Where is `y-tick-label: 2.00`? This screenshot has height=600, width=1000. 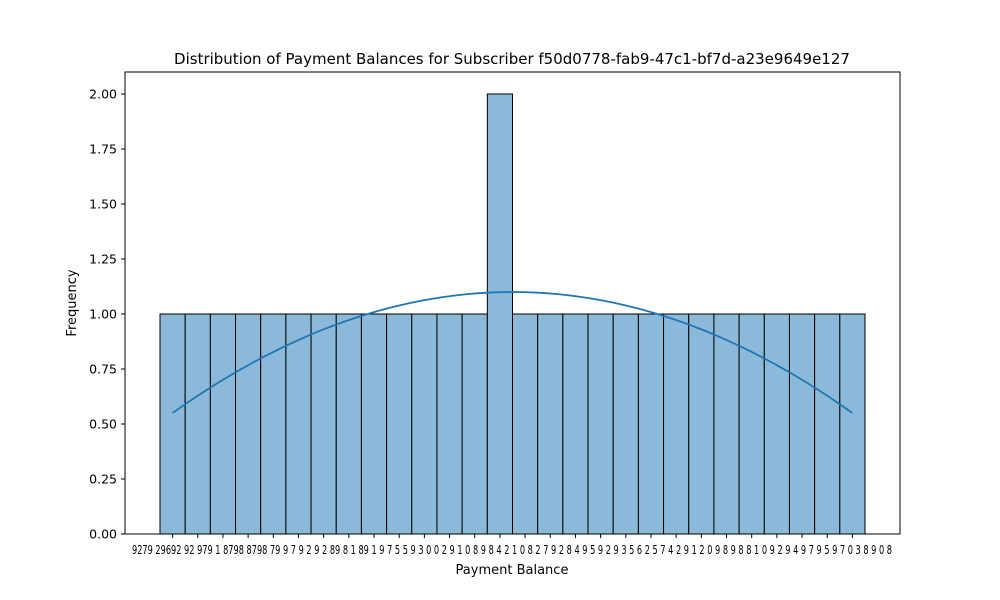 y-tick-label: 2.00 is located at coordinates (103, 94).